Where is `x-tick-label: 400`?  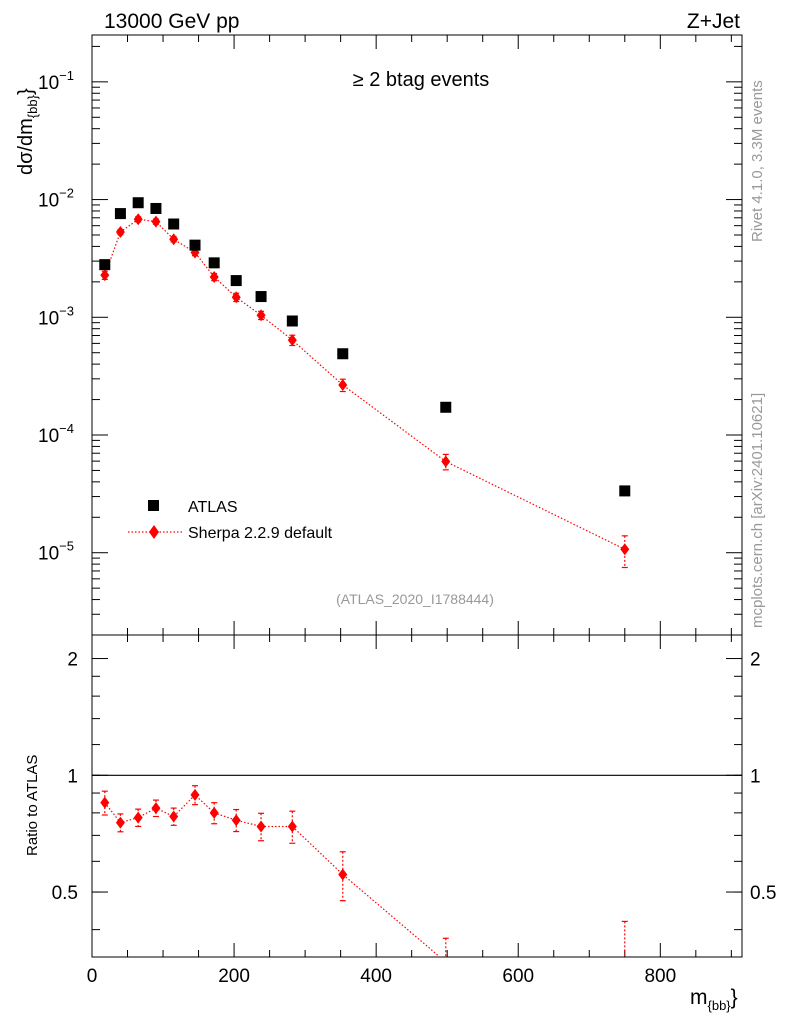
x-tick-label: 400 is located at coordinates (376, 976).